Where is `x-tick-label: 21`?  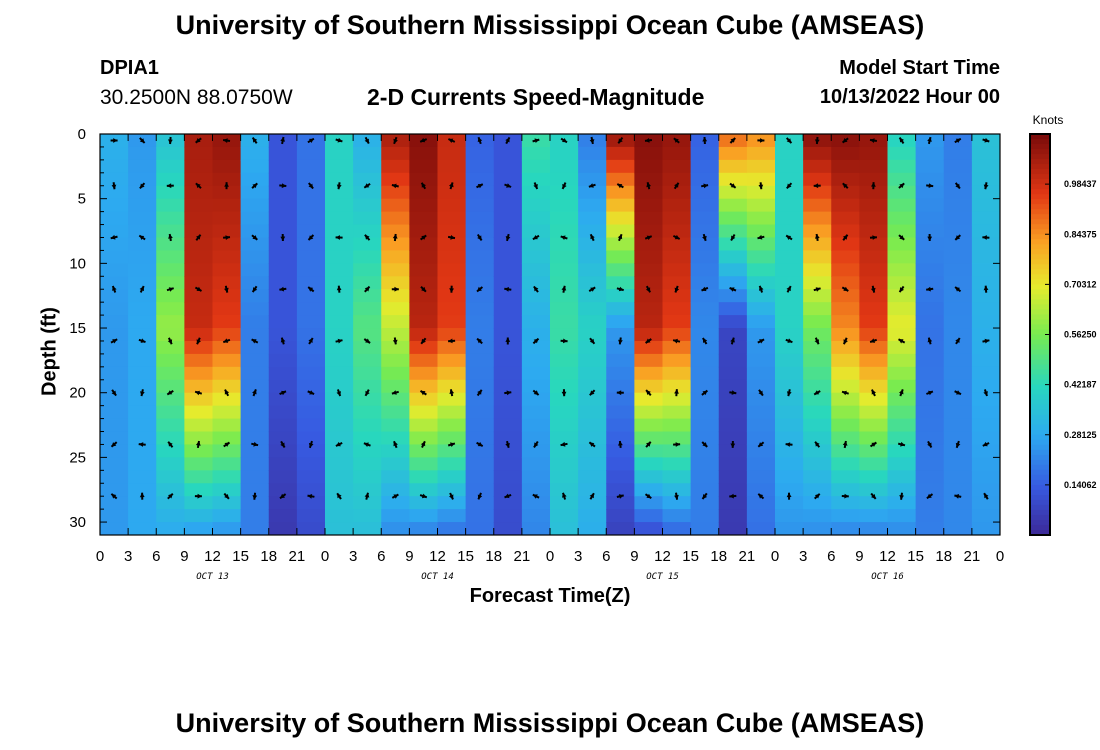 x-tick-label: 21 is located at coordinates (747, 556).